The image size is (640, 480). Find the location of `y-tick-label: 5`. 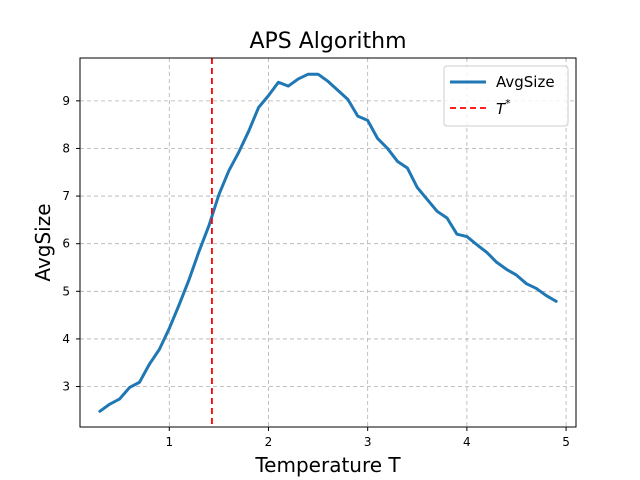

y-tick-label: 5 is located at coordinates (66, 291).